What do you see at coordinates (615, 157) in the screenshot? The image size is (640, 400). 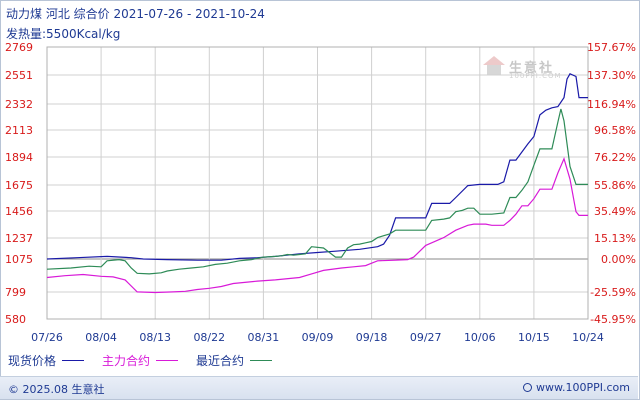 I see `y-right-tick-label: 76.22%` at bounding box center [615, 157].